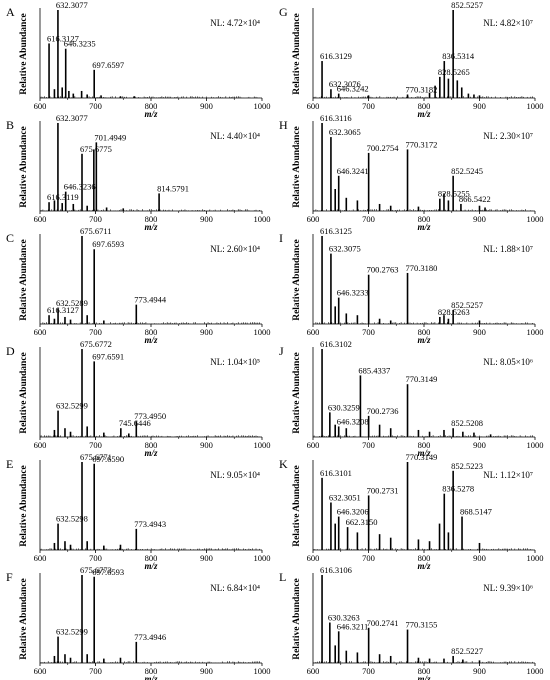  Describe the element at coordinates (422, 268) in the screenshot. I see `peak-label: 770.3180` at that location.